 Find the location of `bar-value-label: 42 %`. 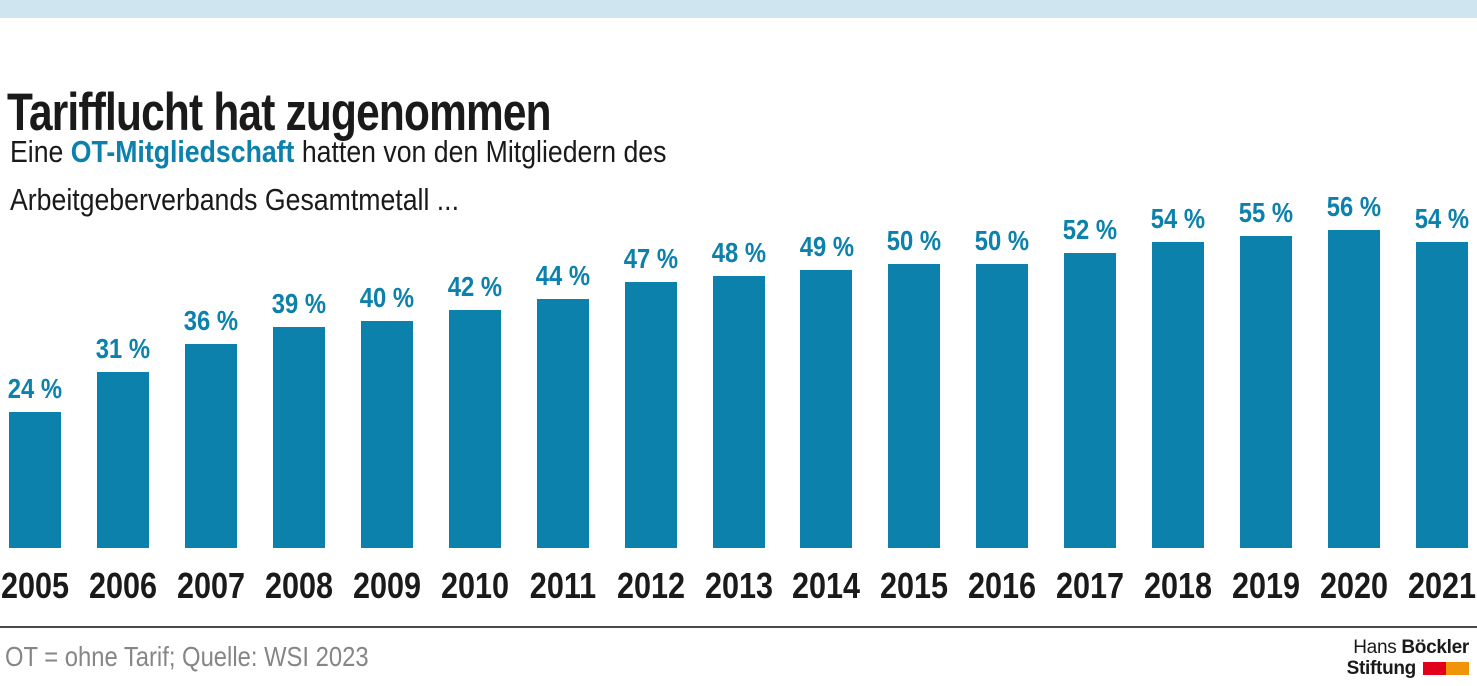

bar-value-label: 42 % is located at coordinates (474, 286).